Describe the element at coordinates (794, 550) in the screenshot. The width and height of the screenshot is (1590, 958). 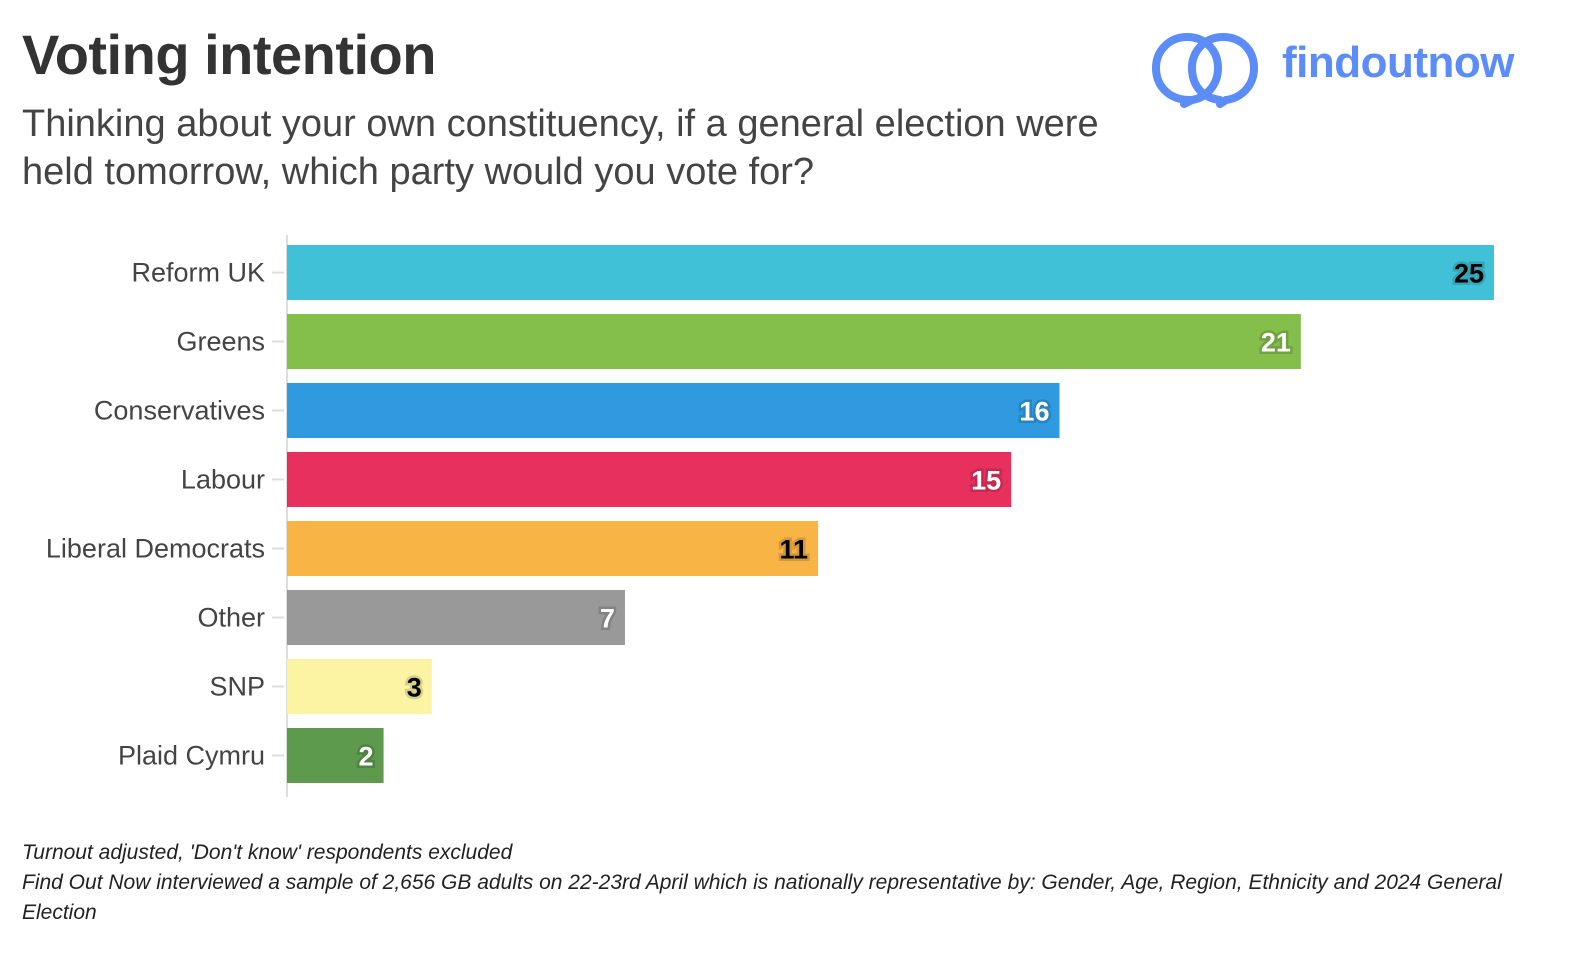
I see `data-label: 11` at that location.